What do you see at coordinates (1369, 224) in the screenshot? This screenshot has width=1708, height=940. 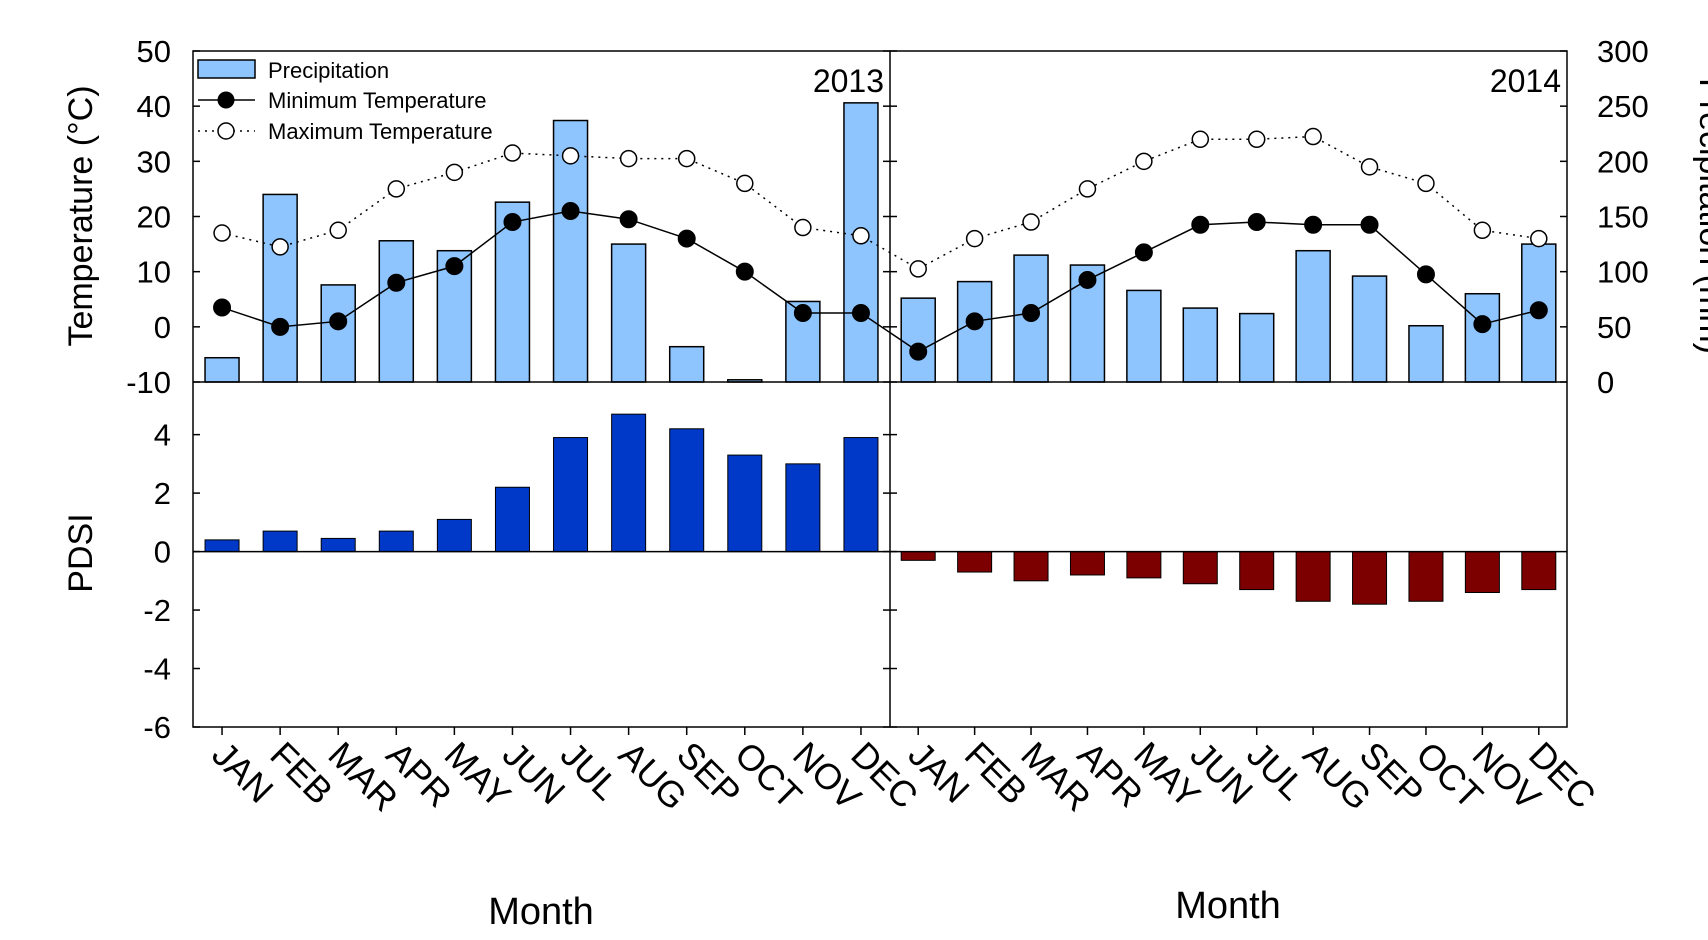 I see `min-temperature-point-2014-SEP` at bounding box center [1369, 224].